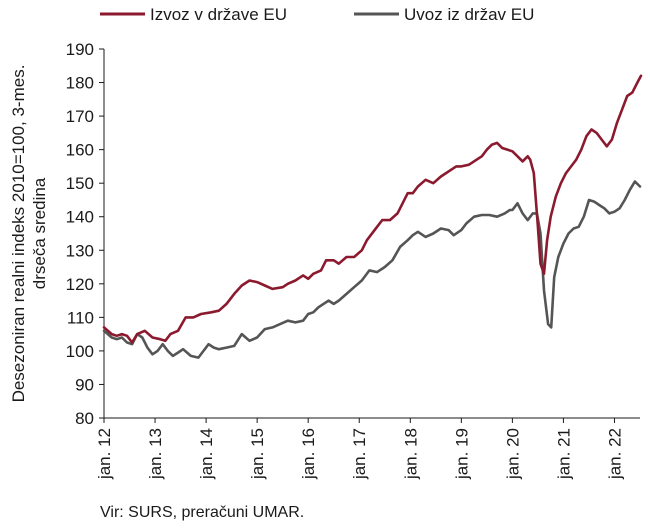 This screenshot has width=650, height=532. What do you see at coordinates (359, 454) in the screenshot?
I see `x-tick-label: jan. 17` at bounding box center [359, 454].